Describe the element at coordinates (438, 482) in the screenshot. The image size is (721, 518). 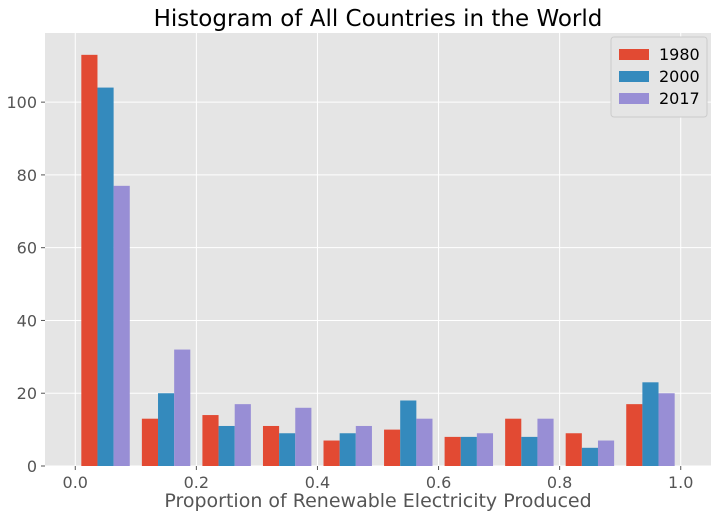
I see `x-tick-label-3: 0.6` at that location.